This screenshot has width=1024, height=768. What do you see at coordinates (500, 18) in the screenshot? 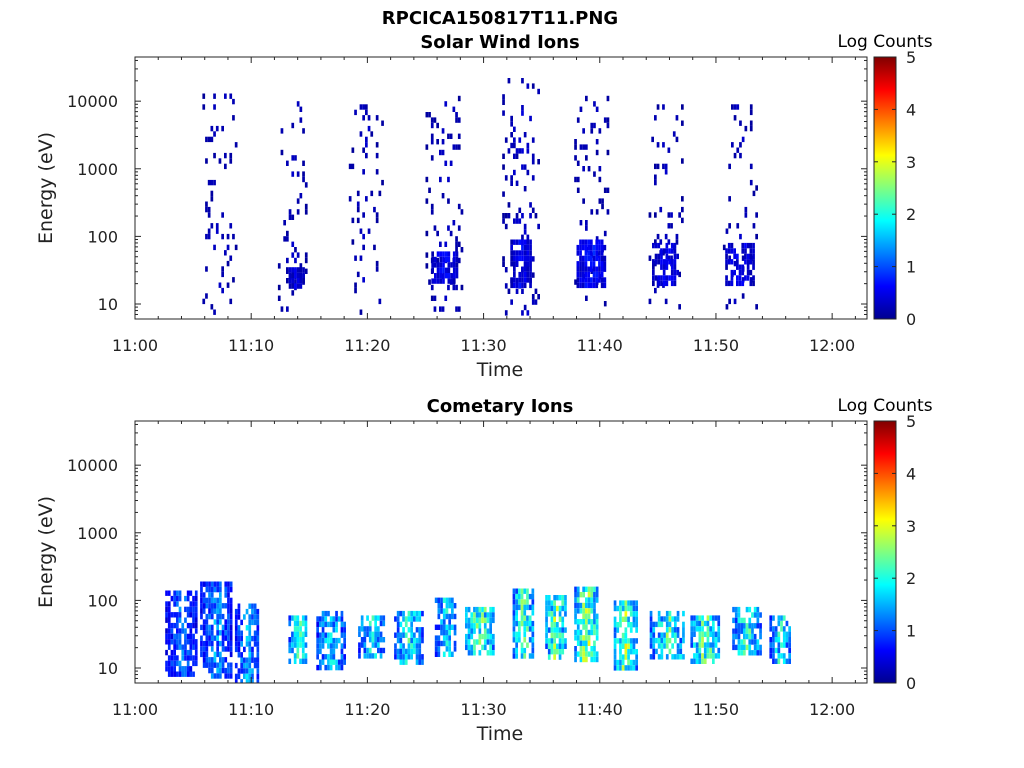
I see `figure-title: RPCICA150817T11.PNG` at bounding box center [500, 18].